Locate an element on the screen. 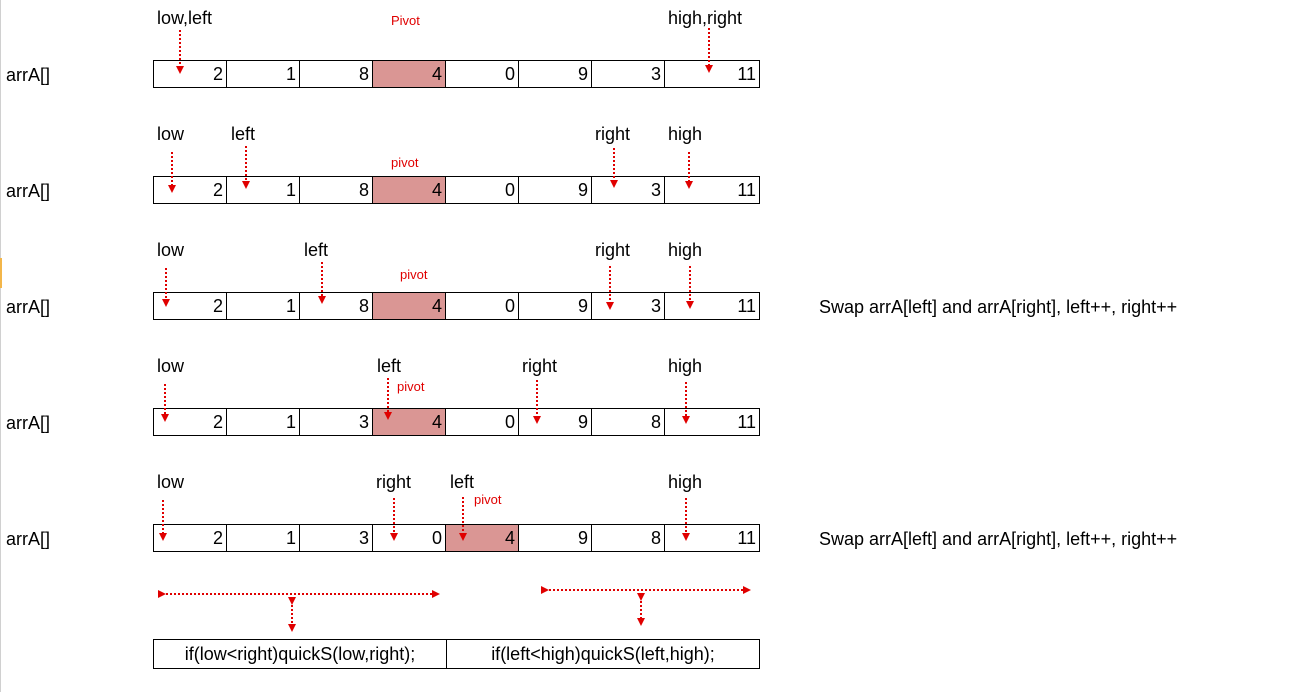 The width and height of the screenshot is (1307, 692). left-border is located at coordinates (0, 346).